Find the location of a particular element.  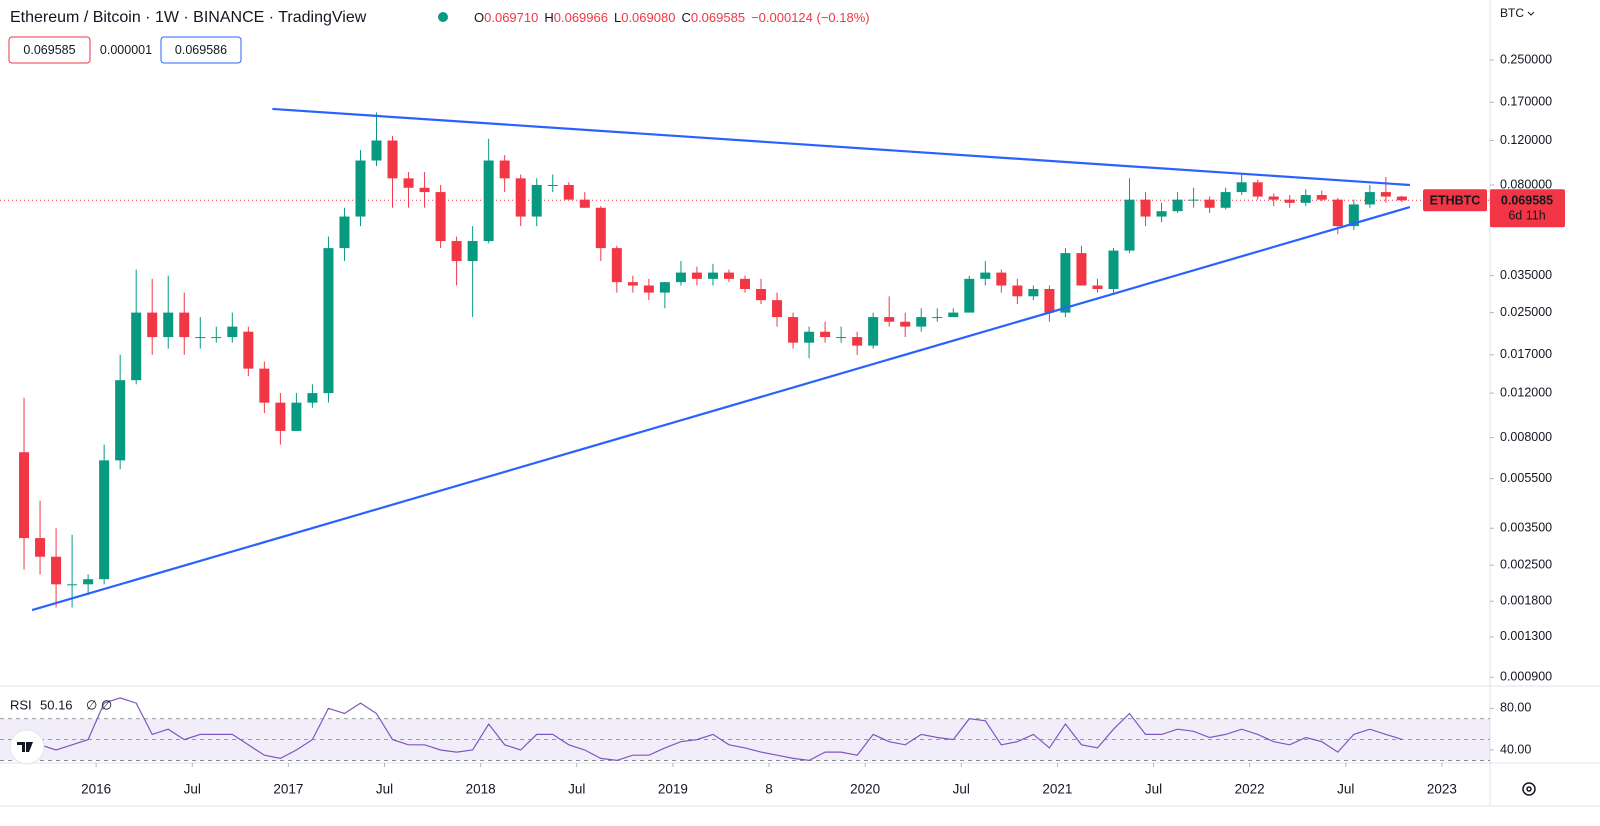

symbol-tag: ETHBTC is located at coordinates (1455, 201).